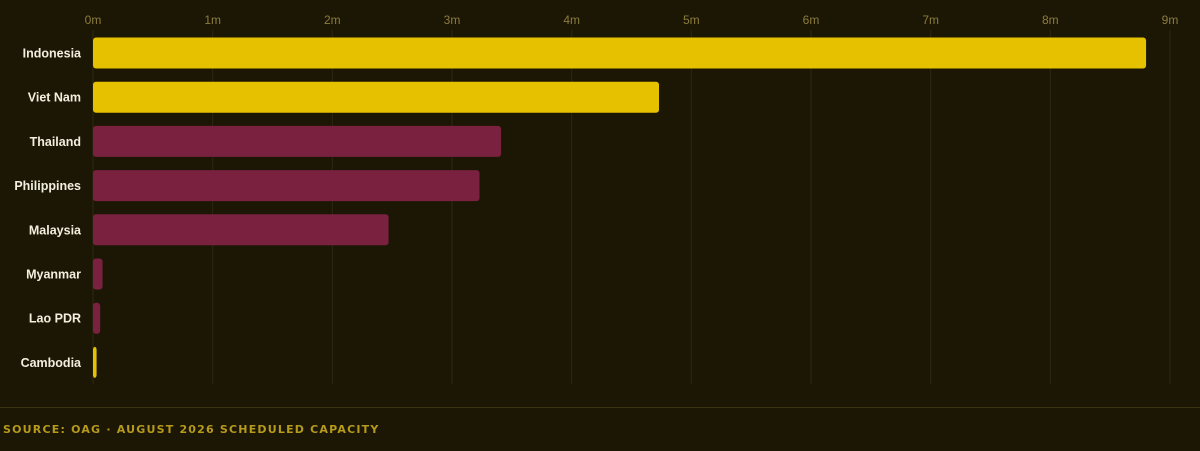 This screenshot has height=451, width=1200. What do you see at coordinates (691, 20) in the screenshot?
I see `x-tick-label: 5m` at bounding box center [691, 20].